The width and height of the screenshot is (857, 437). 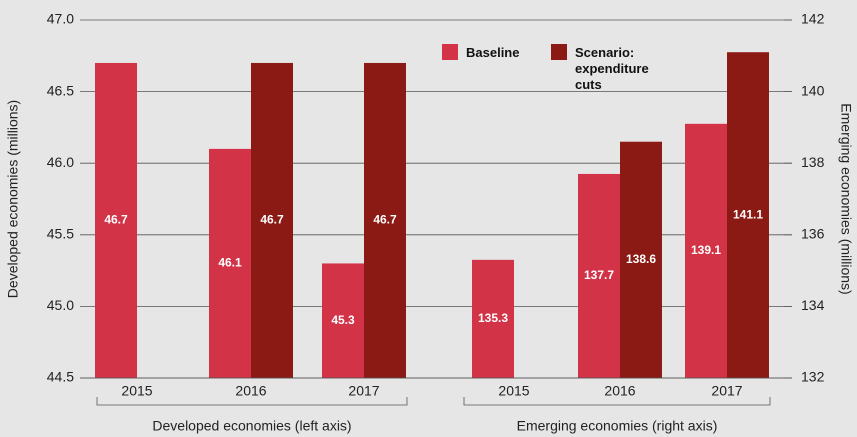 I want to click on bar-value-label: 46.1, so click(x=230, y=263).